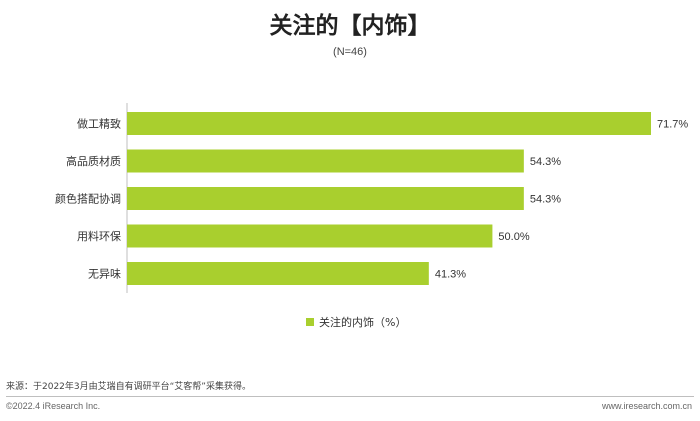 The height and width of the screenshot is (421, 700). I want to click on legend: 关注的内饰（%）, so click(356, 322).